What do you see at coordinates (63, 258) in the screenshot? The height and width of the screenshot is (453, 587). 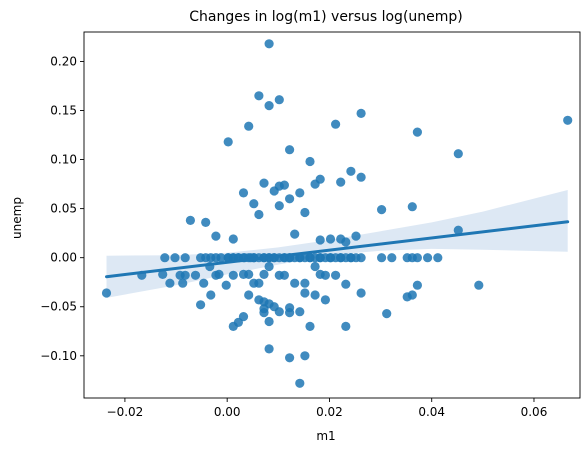 I see `y-tick-label: 0.00` at bounding box center [63, 258].